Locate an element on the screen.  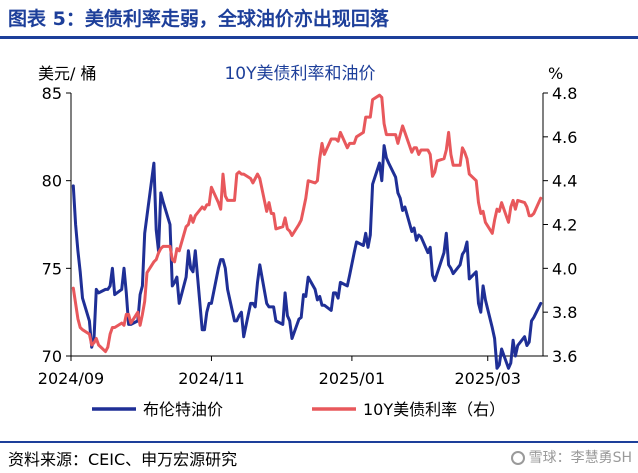
x-tick-label: 2025/03 is located at coordinates (488, 378).